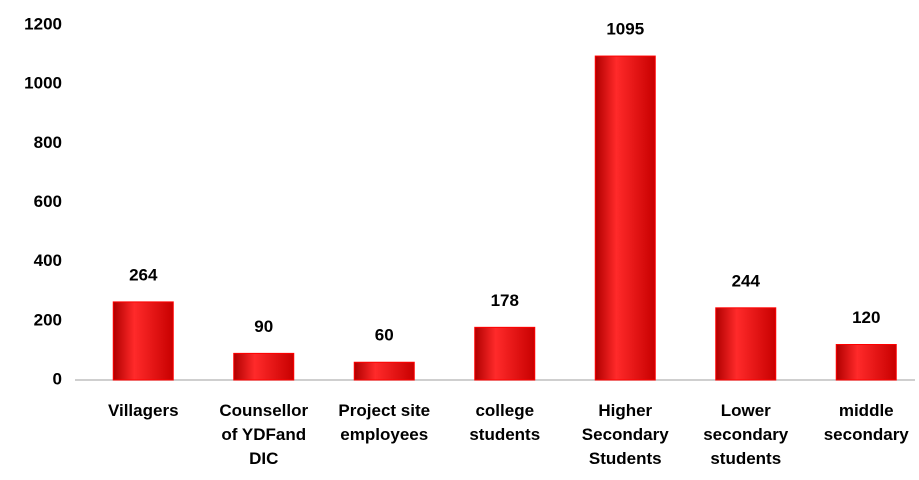  Describe the element at coordinates (57, 378) in the screenshot. I see `y-tick-label: 0` at that location.